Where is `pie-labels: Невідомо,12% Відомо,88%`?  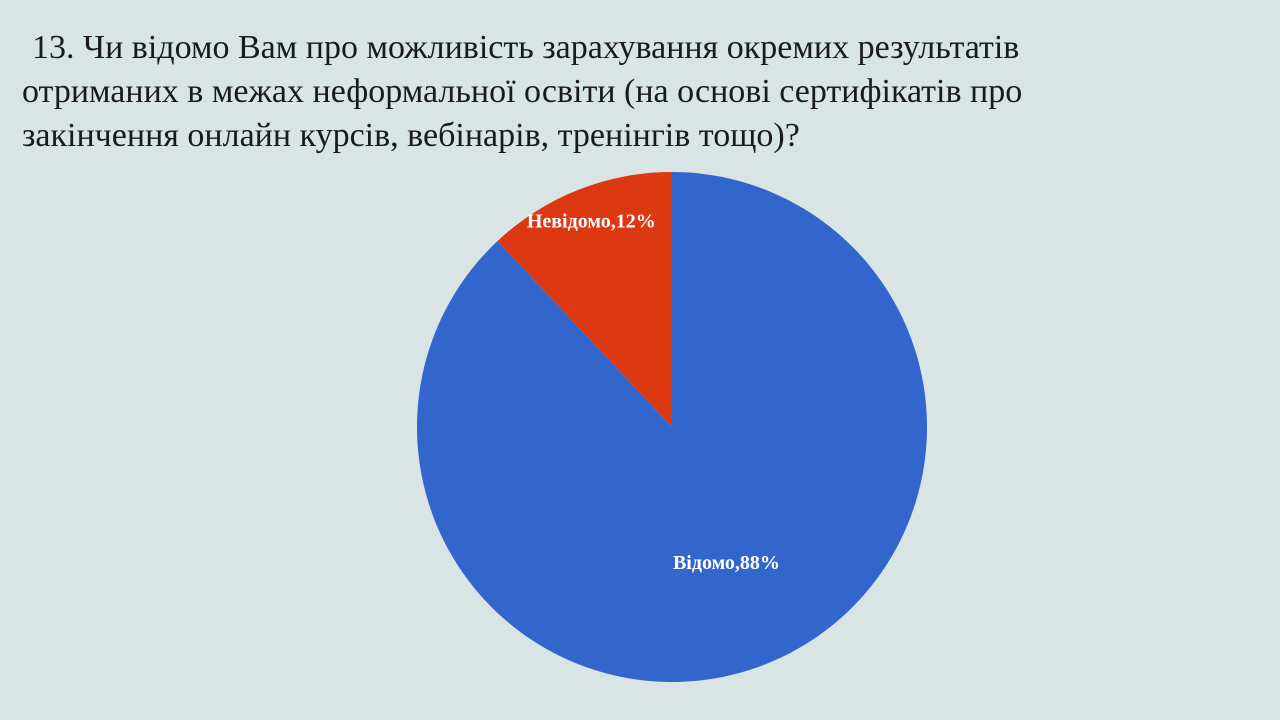
pie-labels: Невідомо,12% Відомо,88% is located at coordinates (653, 392).